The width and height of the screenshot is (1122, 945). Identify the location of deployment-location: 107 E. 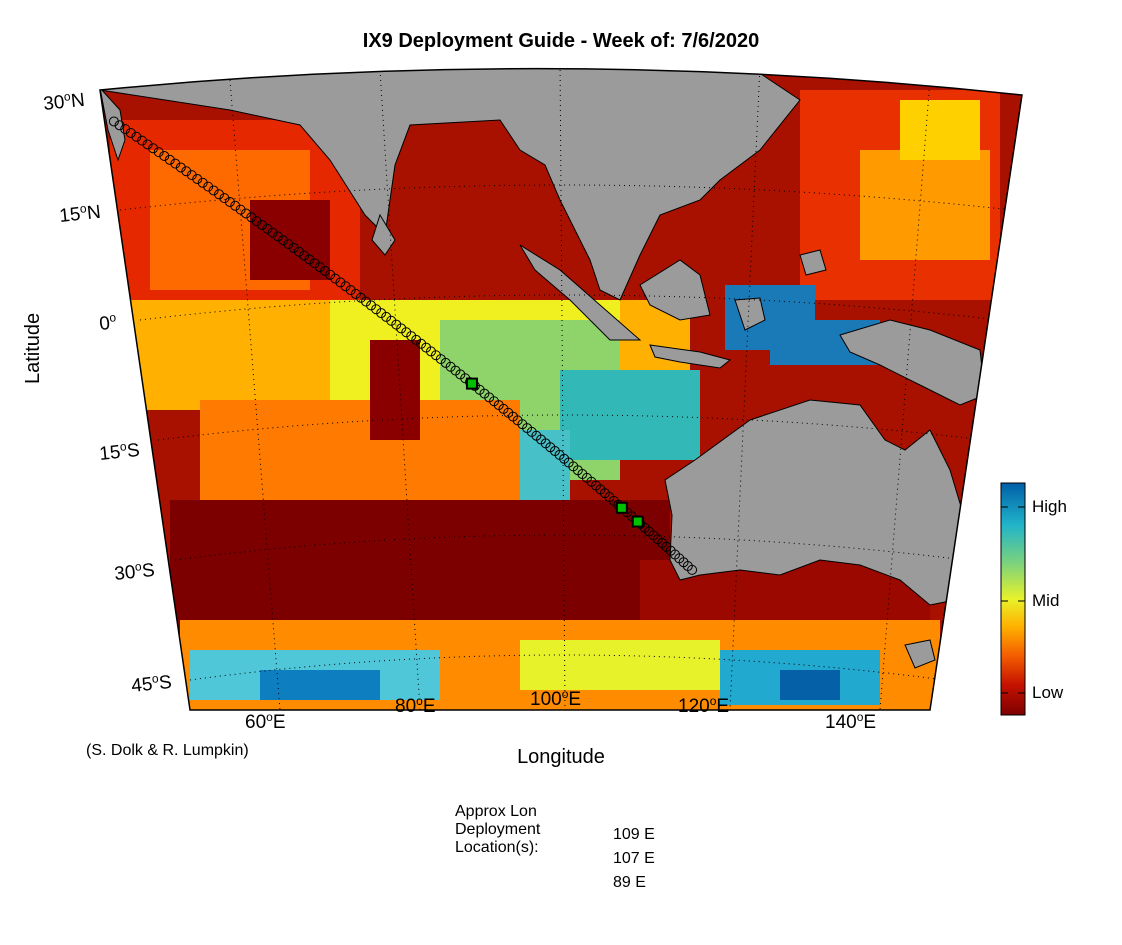
(634, 858).